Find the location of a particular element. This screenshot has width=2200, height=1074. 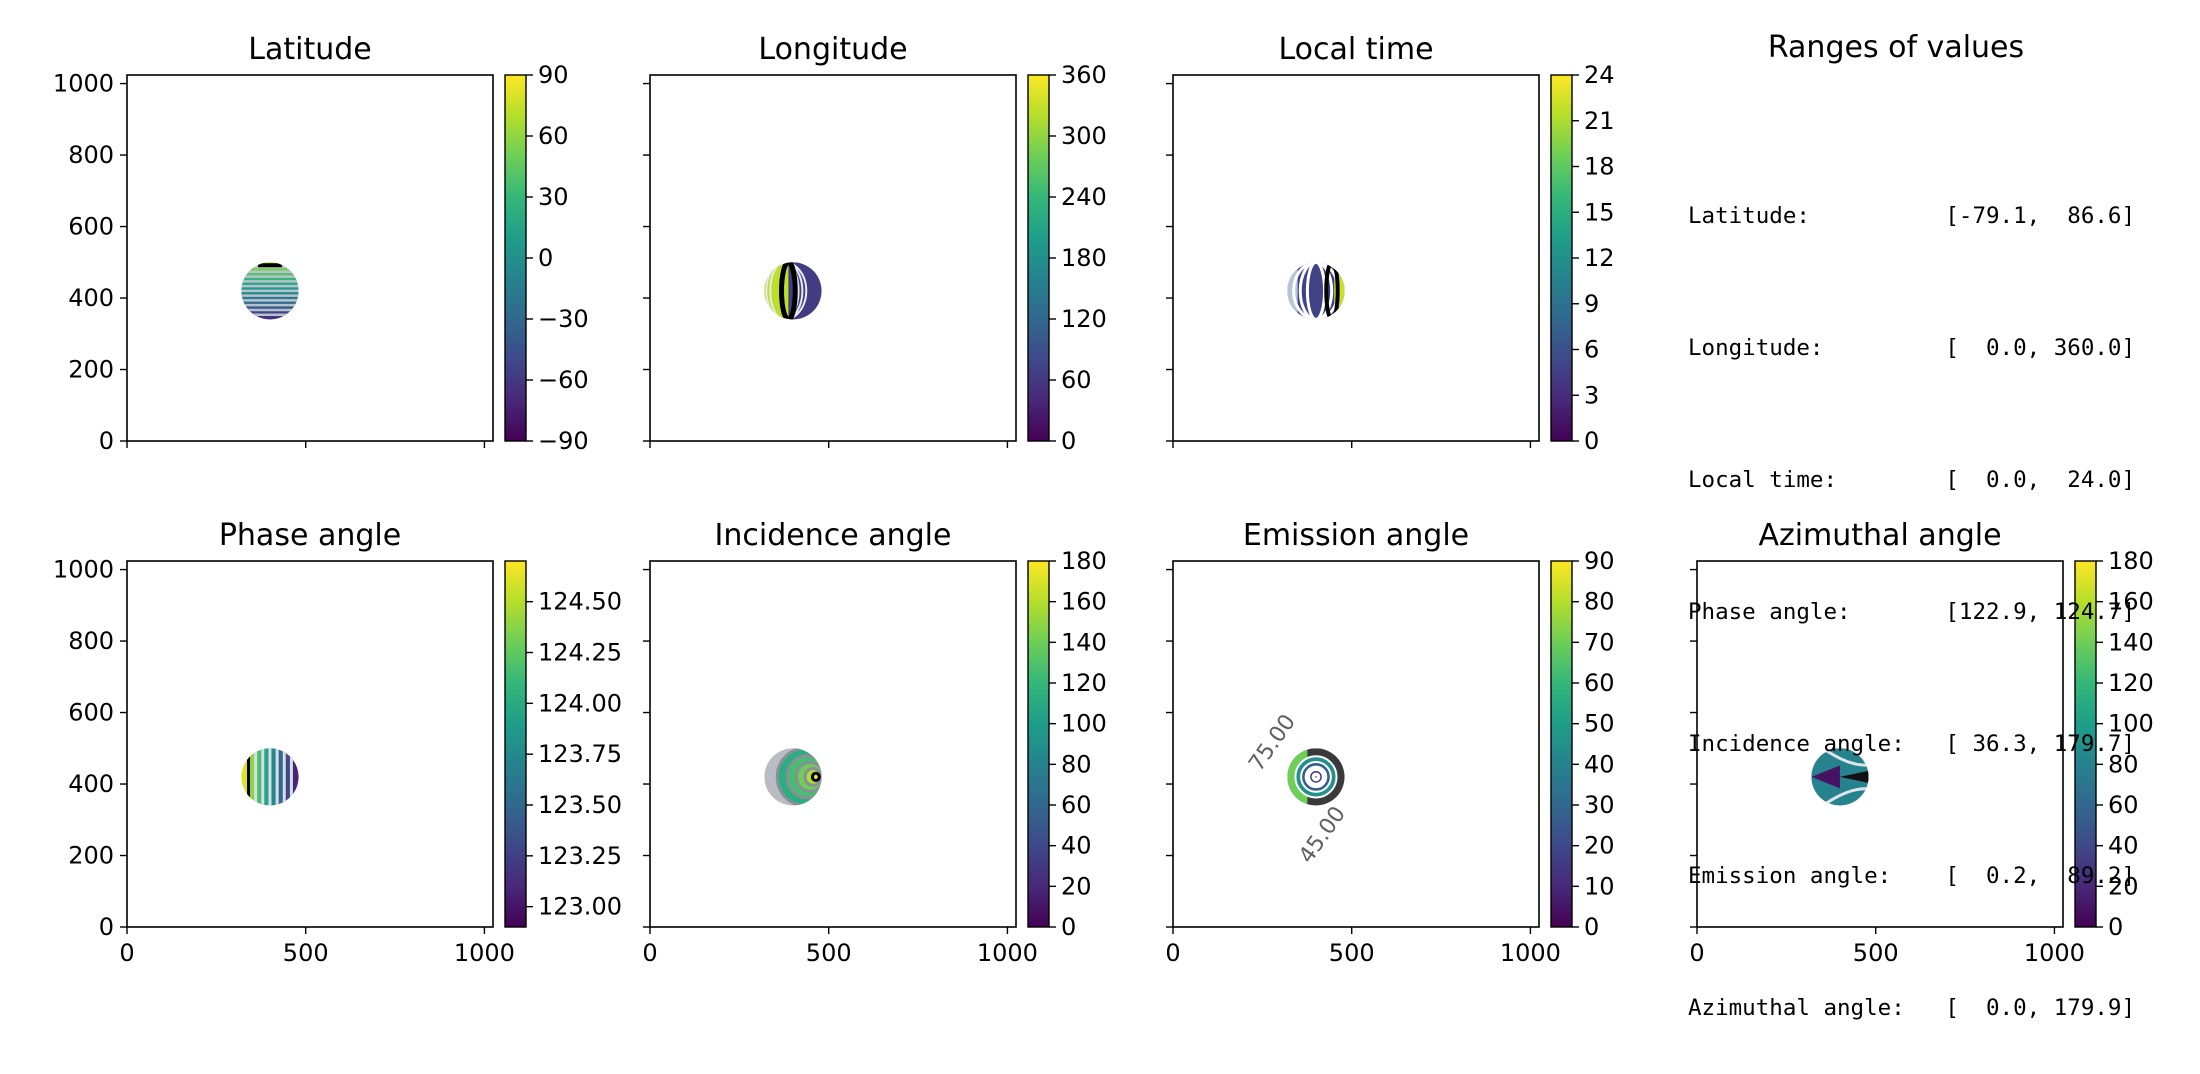

y-tick-label: 400 is located at coordinates (91, 298).